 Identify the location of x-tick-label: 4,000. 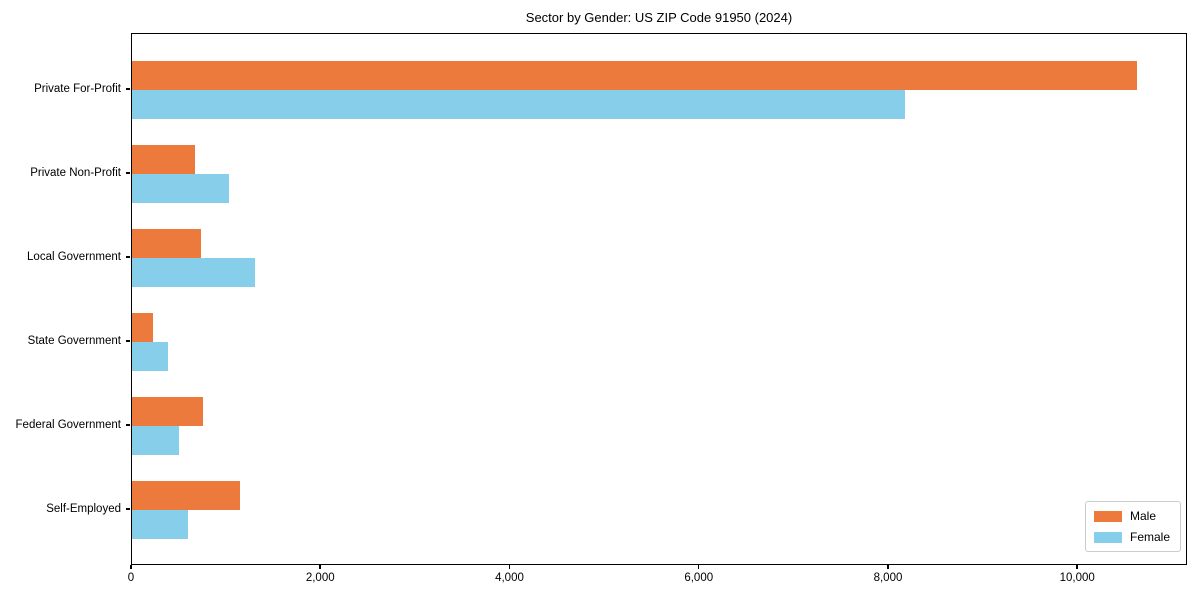
(509, 578).